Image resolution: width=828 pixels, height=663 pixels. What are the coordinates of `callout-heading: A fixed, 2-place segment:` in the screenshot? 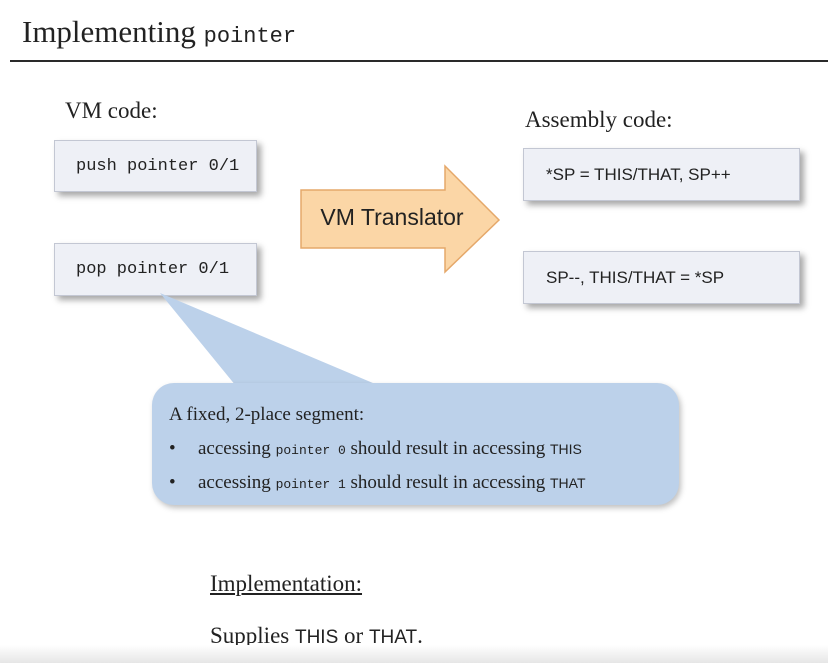 It's located at (267, 414).